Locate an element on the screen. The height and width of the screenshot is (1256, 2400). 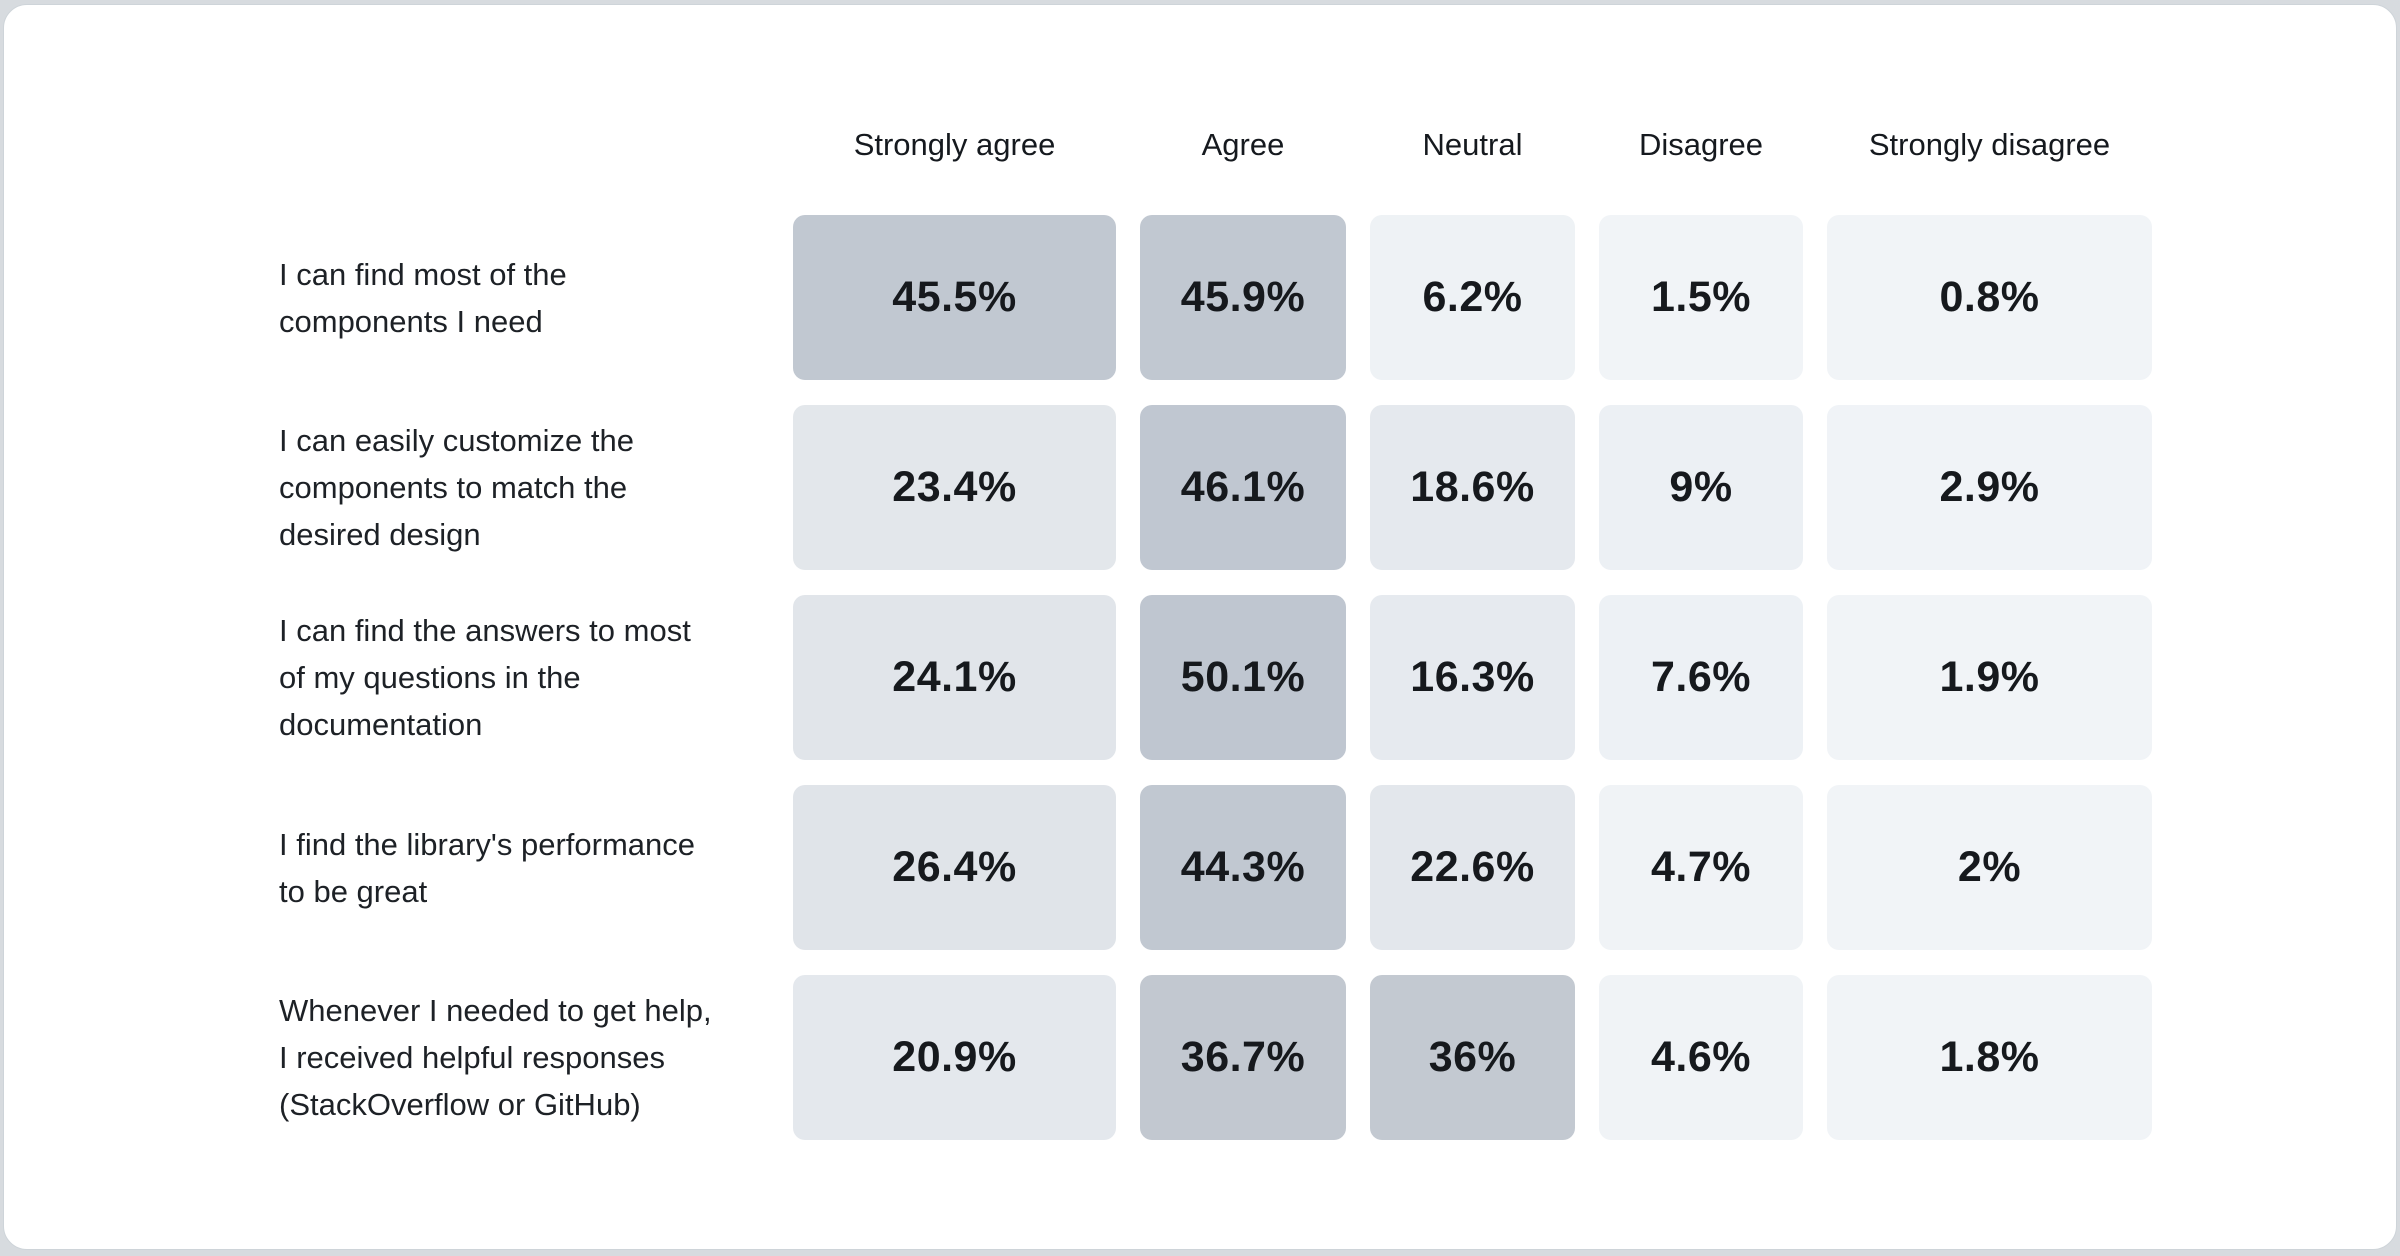
column-header-neutral: Neutral is located at coordinates (1472, 144).